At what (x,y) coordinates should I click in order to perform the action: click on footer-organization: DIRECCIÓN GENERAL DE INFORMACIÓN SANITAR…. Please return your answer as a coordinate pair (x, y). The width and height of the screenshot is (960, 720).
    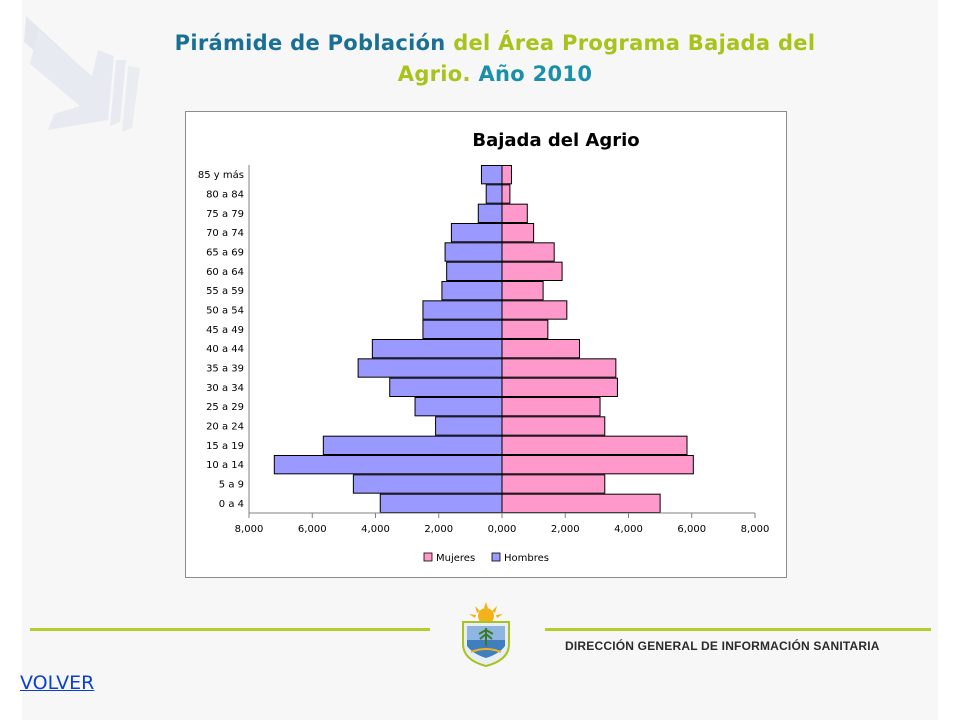
    Looking at the image, I should click on (722, 646).